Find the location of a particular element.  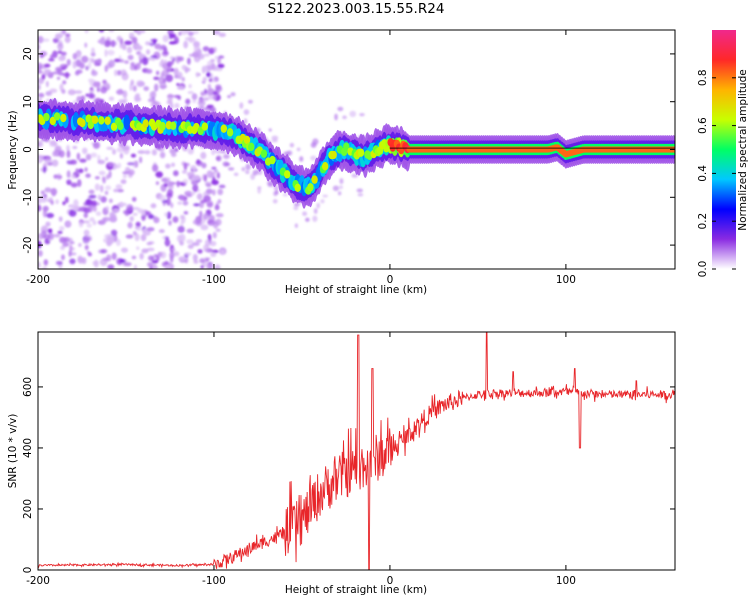

spectrogram-ytick-label: 20 is located at coordinates (28, 53).